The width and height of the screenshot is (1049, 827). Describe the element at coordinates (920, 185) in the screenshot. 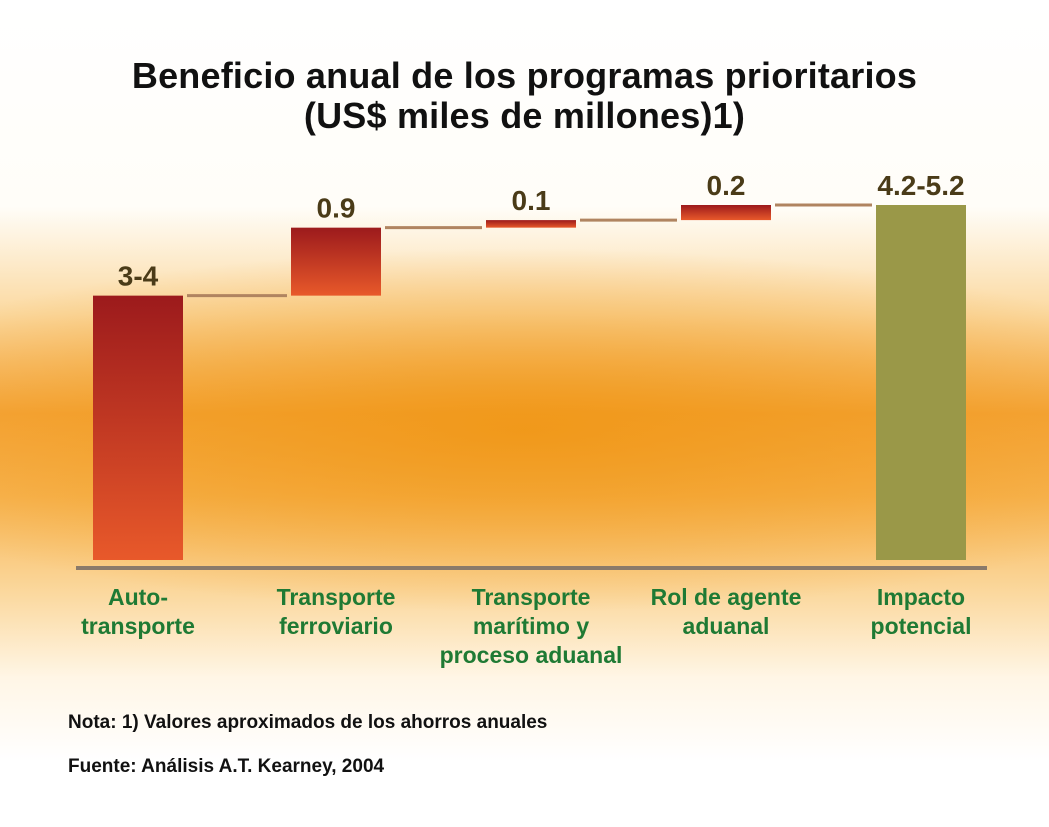

I see `value-label-5: 4.2-5.2` at that location.